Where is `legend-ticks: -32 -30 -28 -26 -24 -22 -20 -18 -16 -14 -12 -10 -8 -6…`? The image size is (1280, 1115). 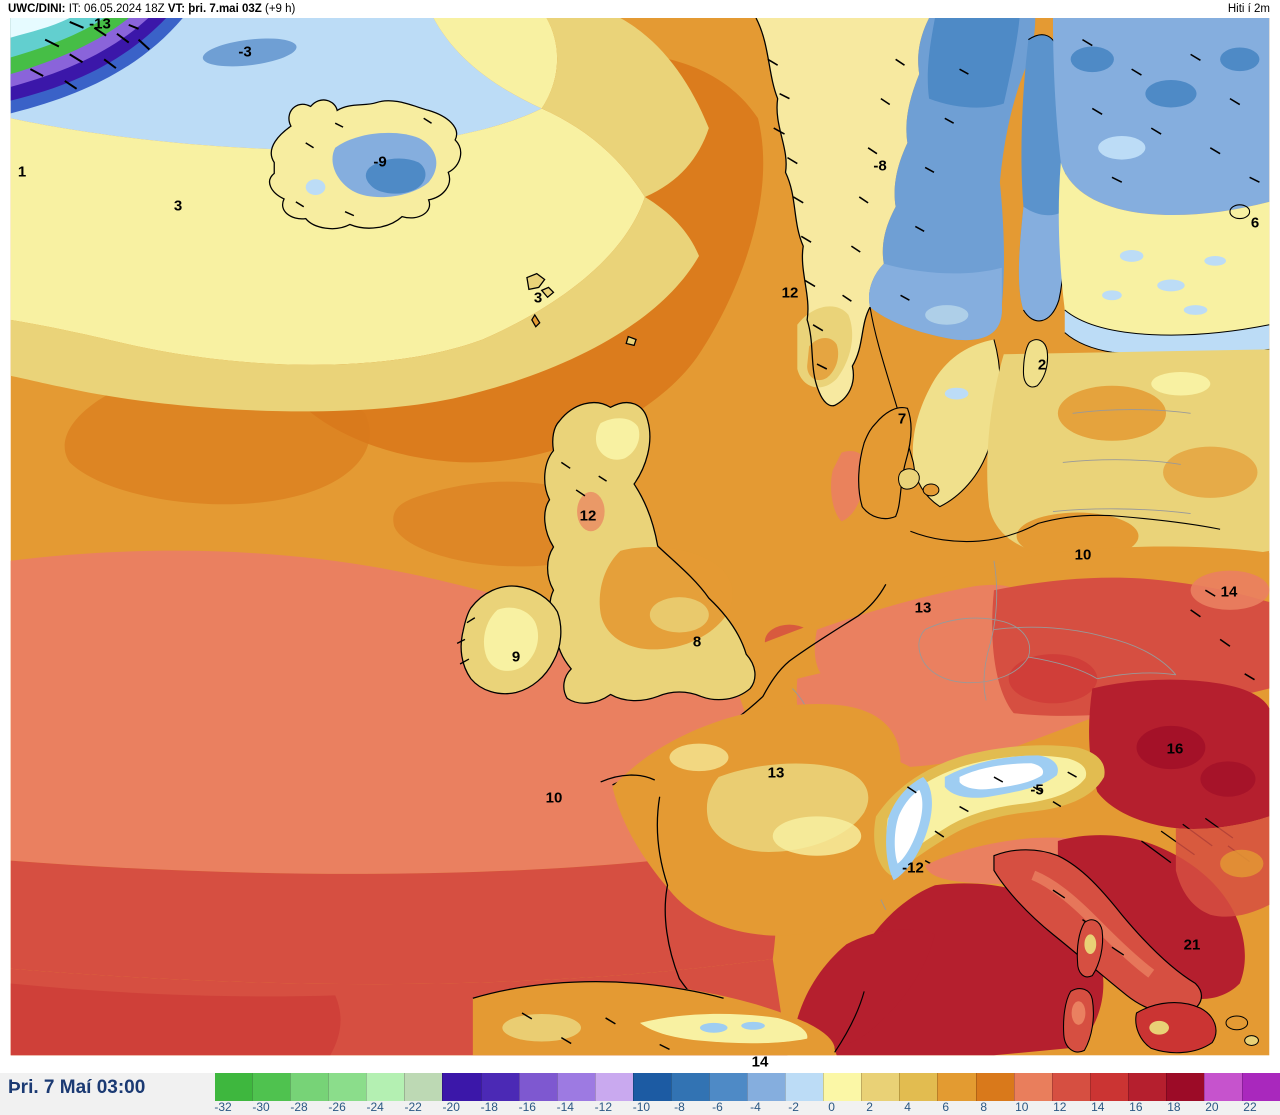 legend-ticks: -32 -30 -28 -26 -24 -22 -20 -18 -16 -14 -12 -10 -8 -6… is located at coordinates (747, 1107).